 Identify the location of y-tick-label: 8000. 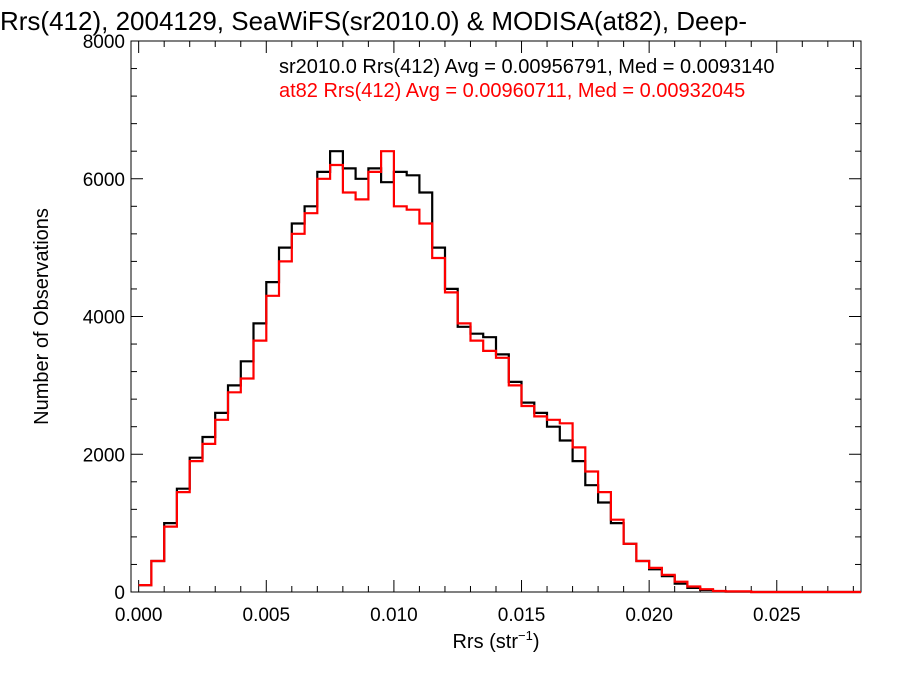
(104, 42).